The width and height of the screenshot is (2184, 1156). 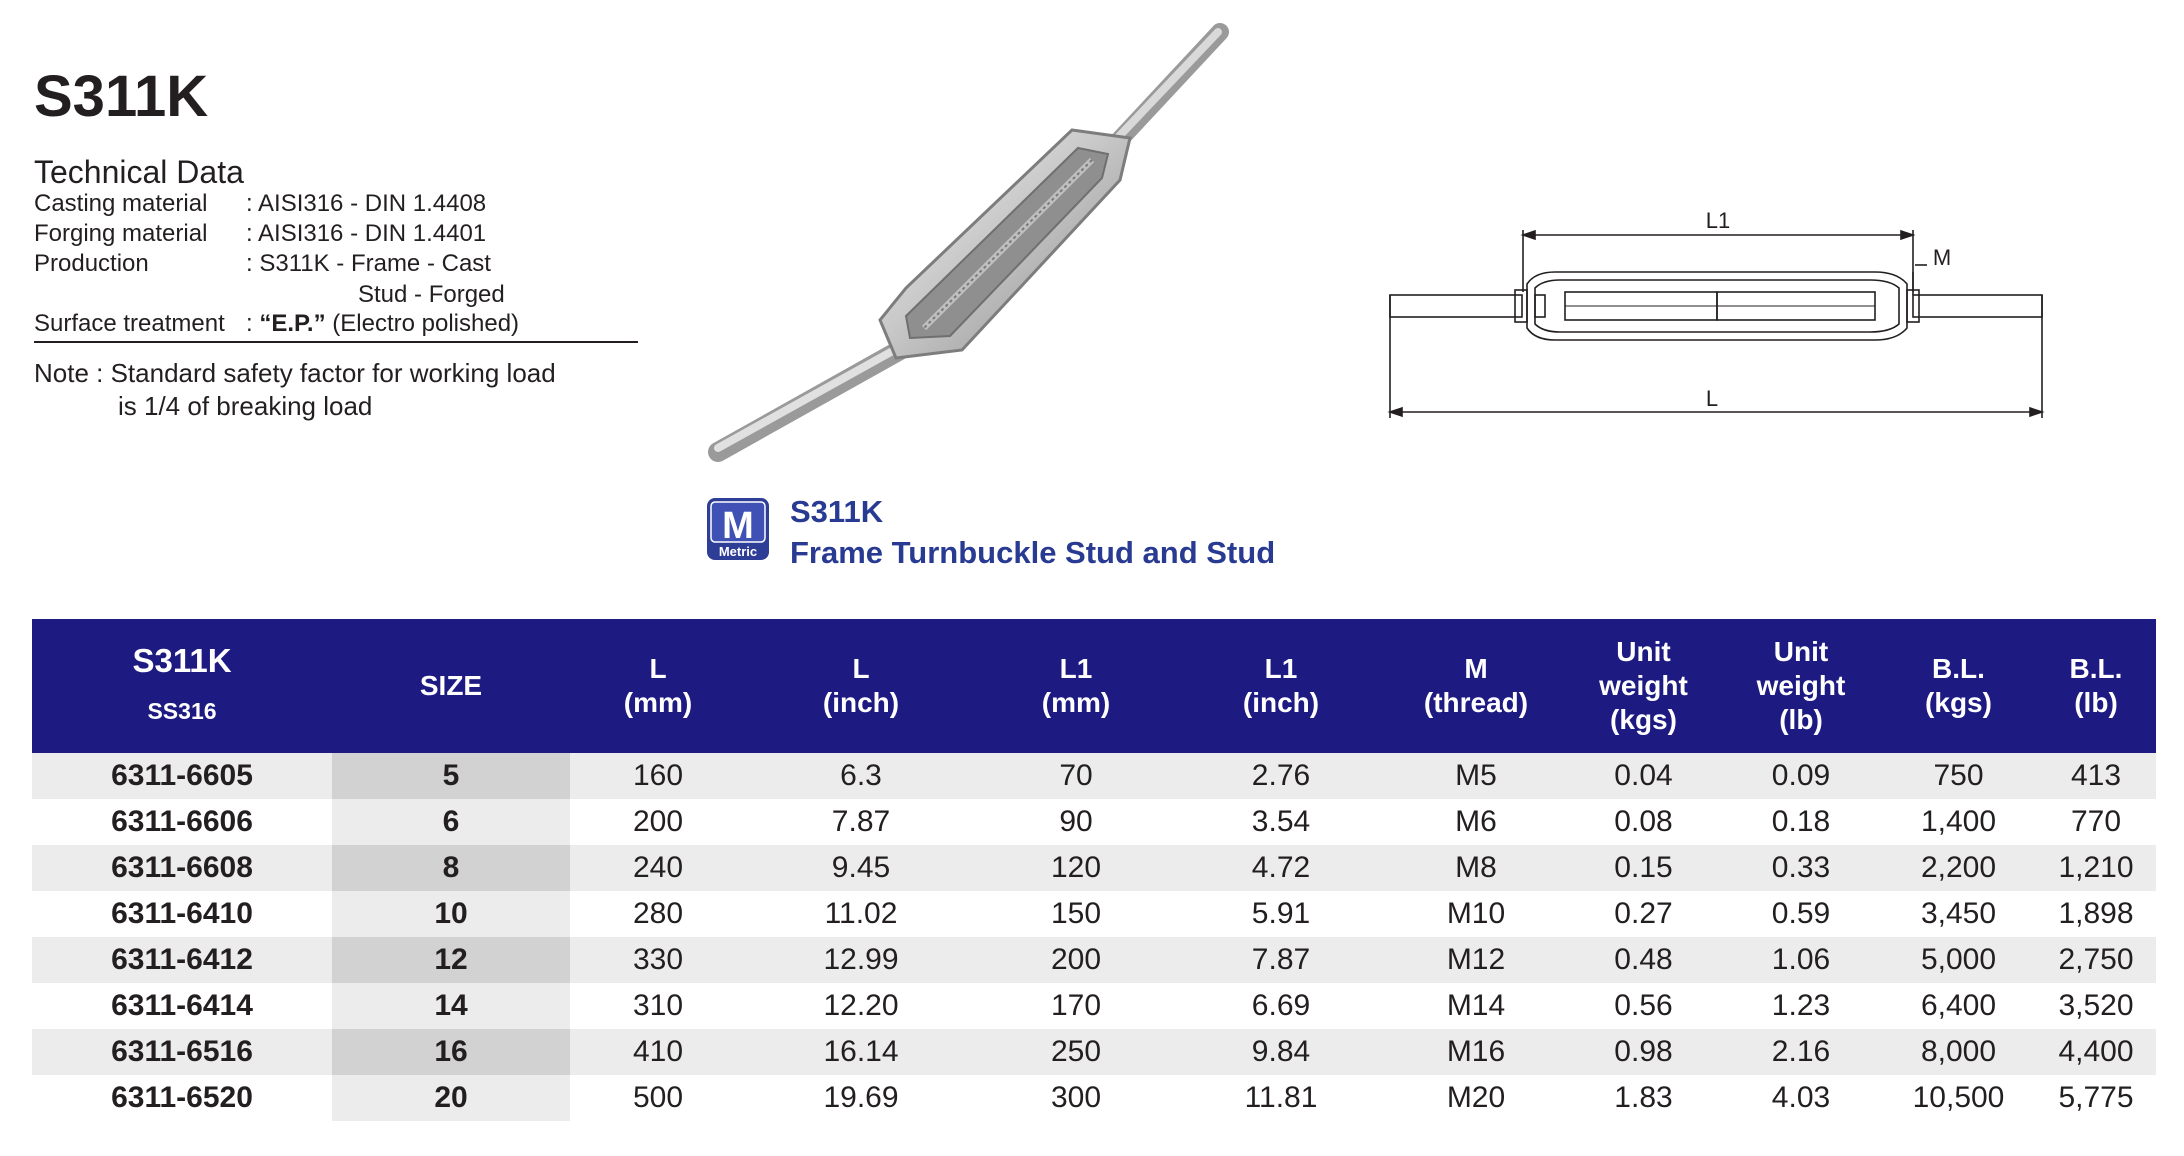 What do you see at coordinates (1281, 868) in the screenshot?
I see `cell-l1-inch: 4.72` at bounding box center [1281, 868].